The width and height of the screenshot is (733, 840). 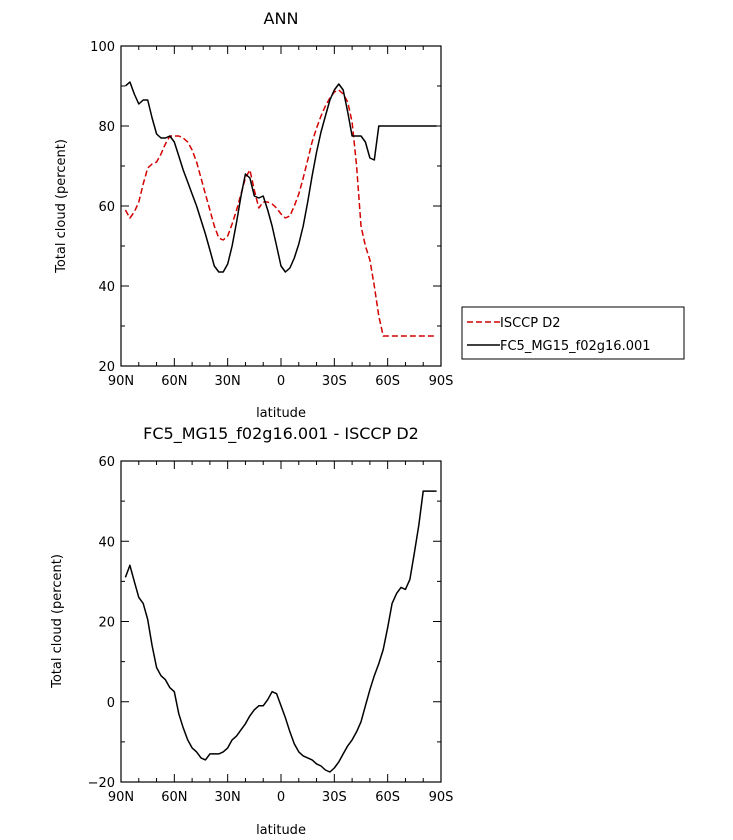 I want to click on y-tick-label: 80, so click(x=106, y=127).